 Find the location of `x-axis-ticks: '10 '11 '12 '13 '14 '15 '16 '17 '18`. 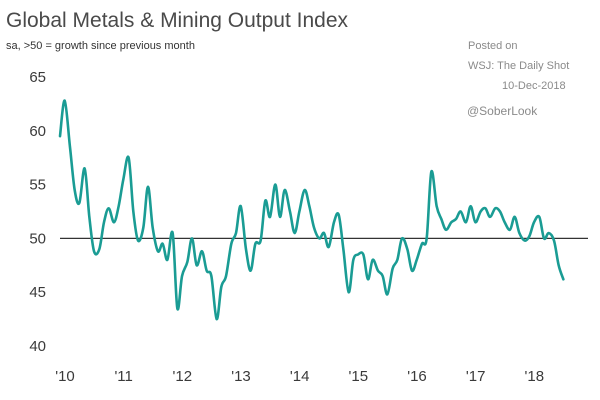

x-axis-ticks: '10 '11 '12 '13 '14 '15 '16 '17 '18 is located at coordinates (299, 376).